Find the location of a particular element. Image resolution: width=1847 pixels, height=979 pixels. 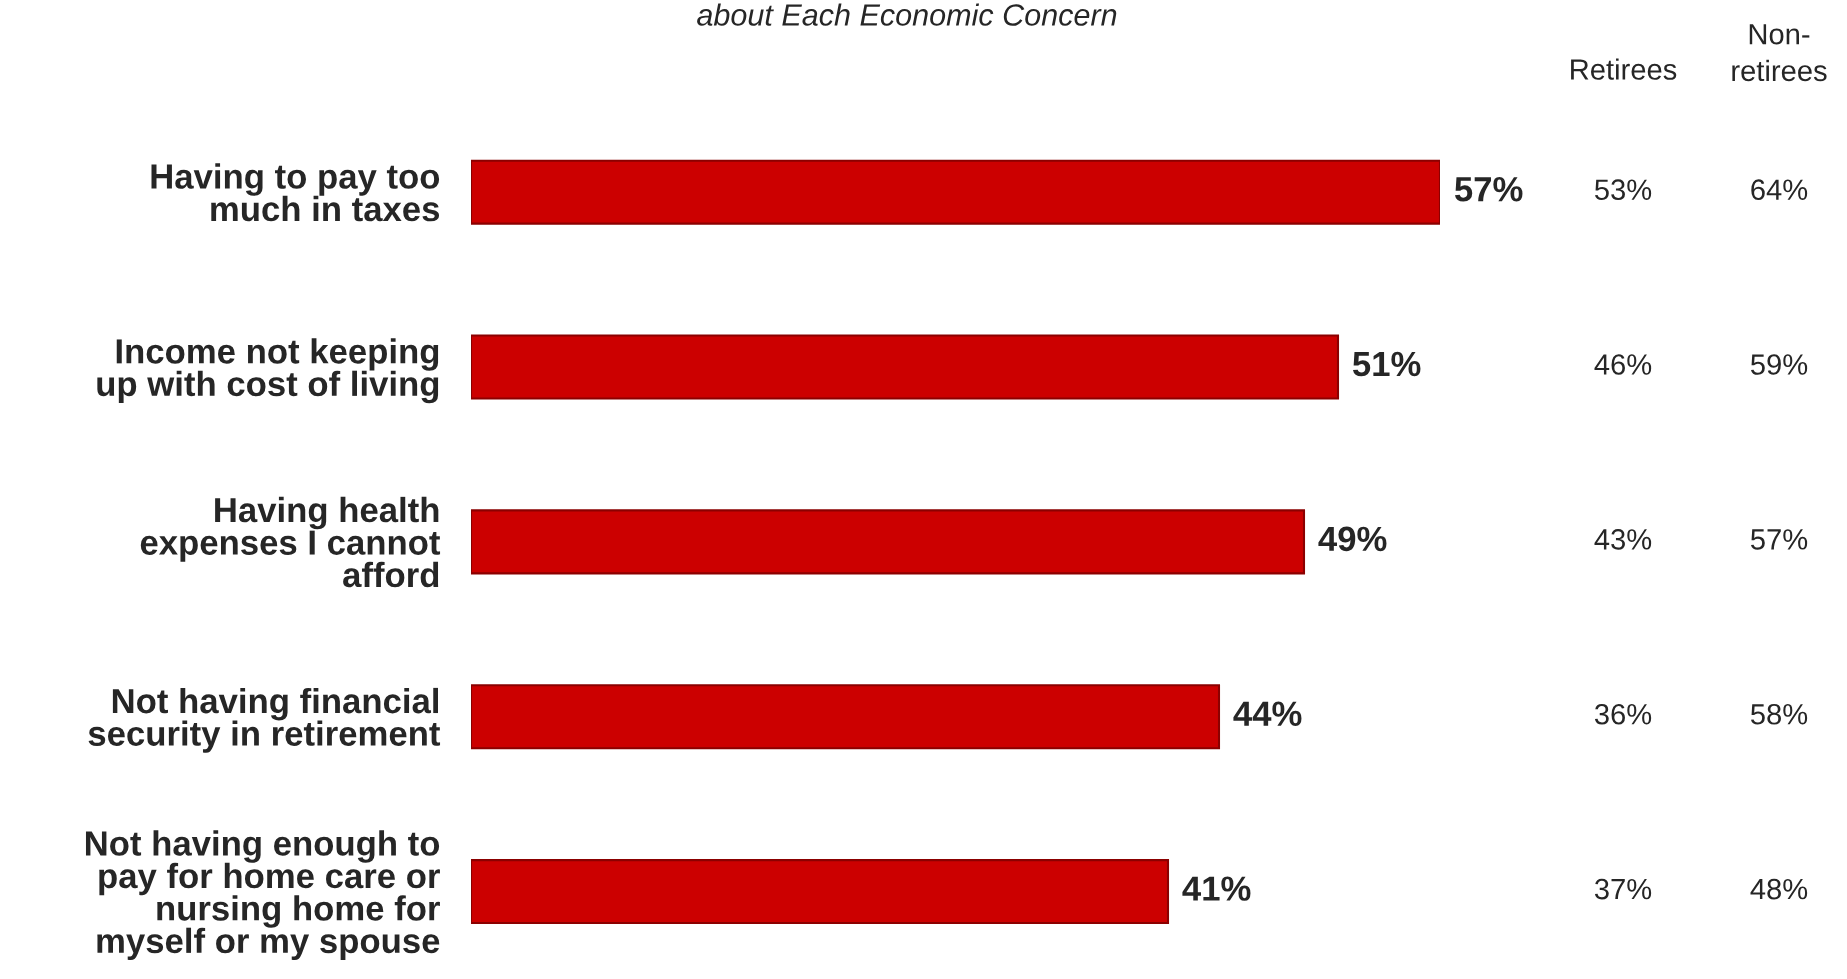

data-label: 51% is located at coordinates (1386, 364).